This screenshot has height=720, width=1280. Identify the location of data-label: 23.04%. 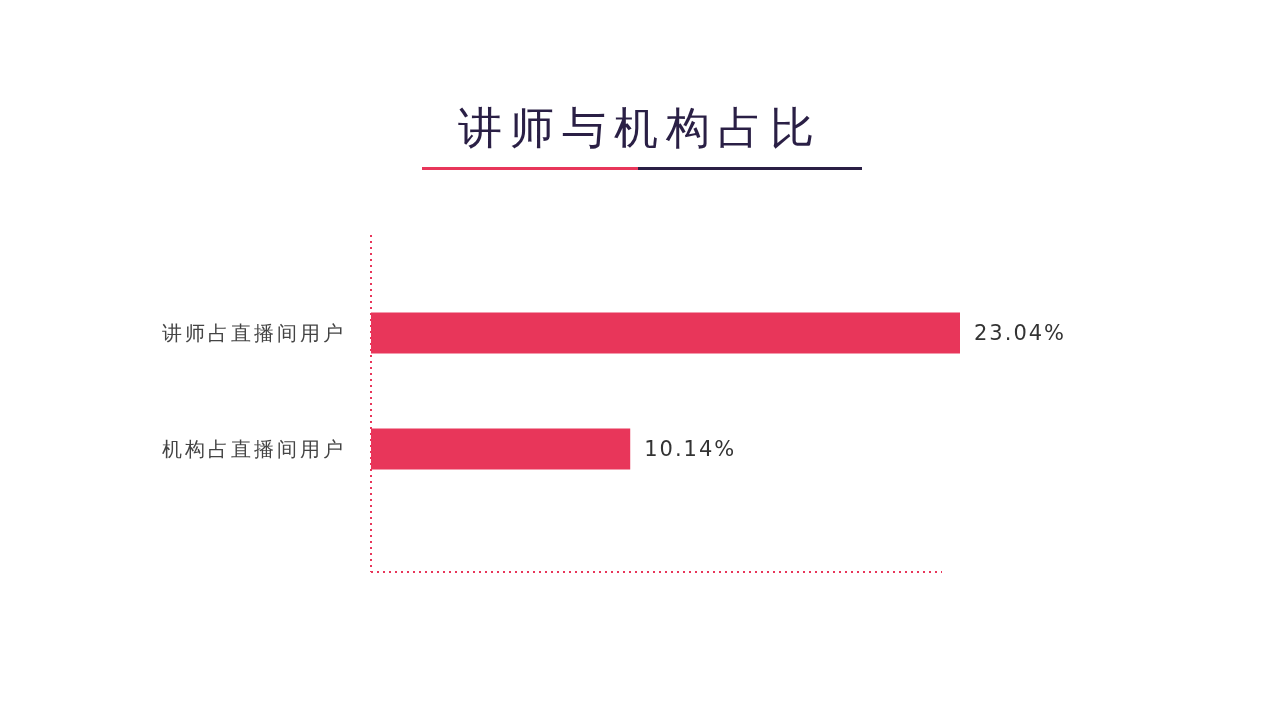
(1020, 333).